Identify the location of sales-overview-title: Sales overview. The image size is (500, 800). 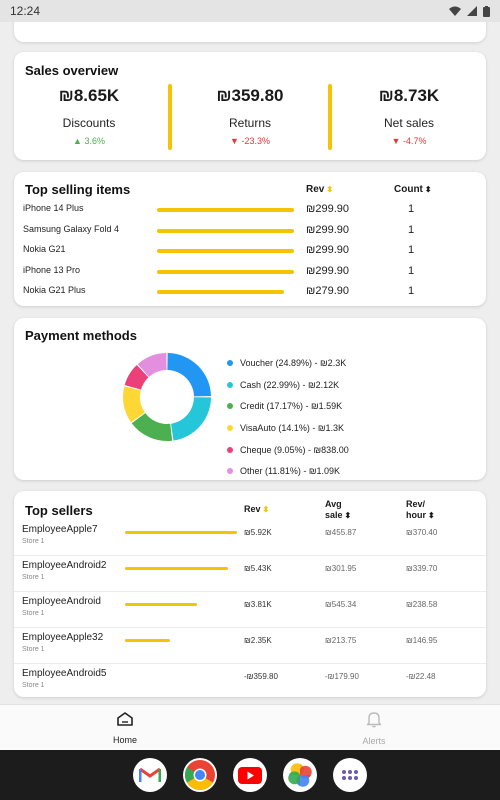
(72, 70).